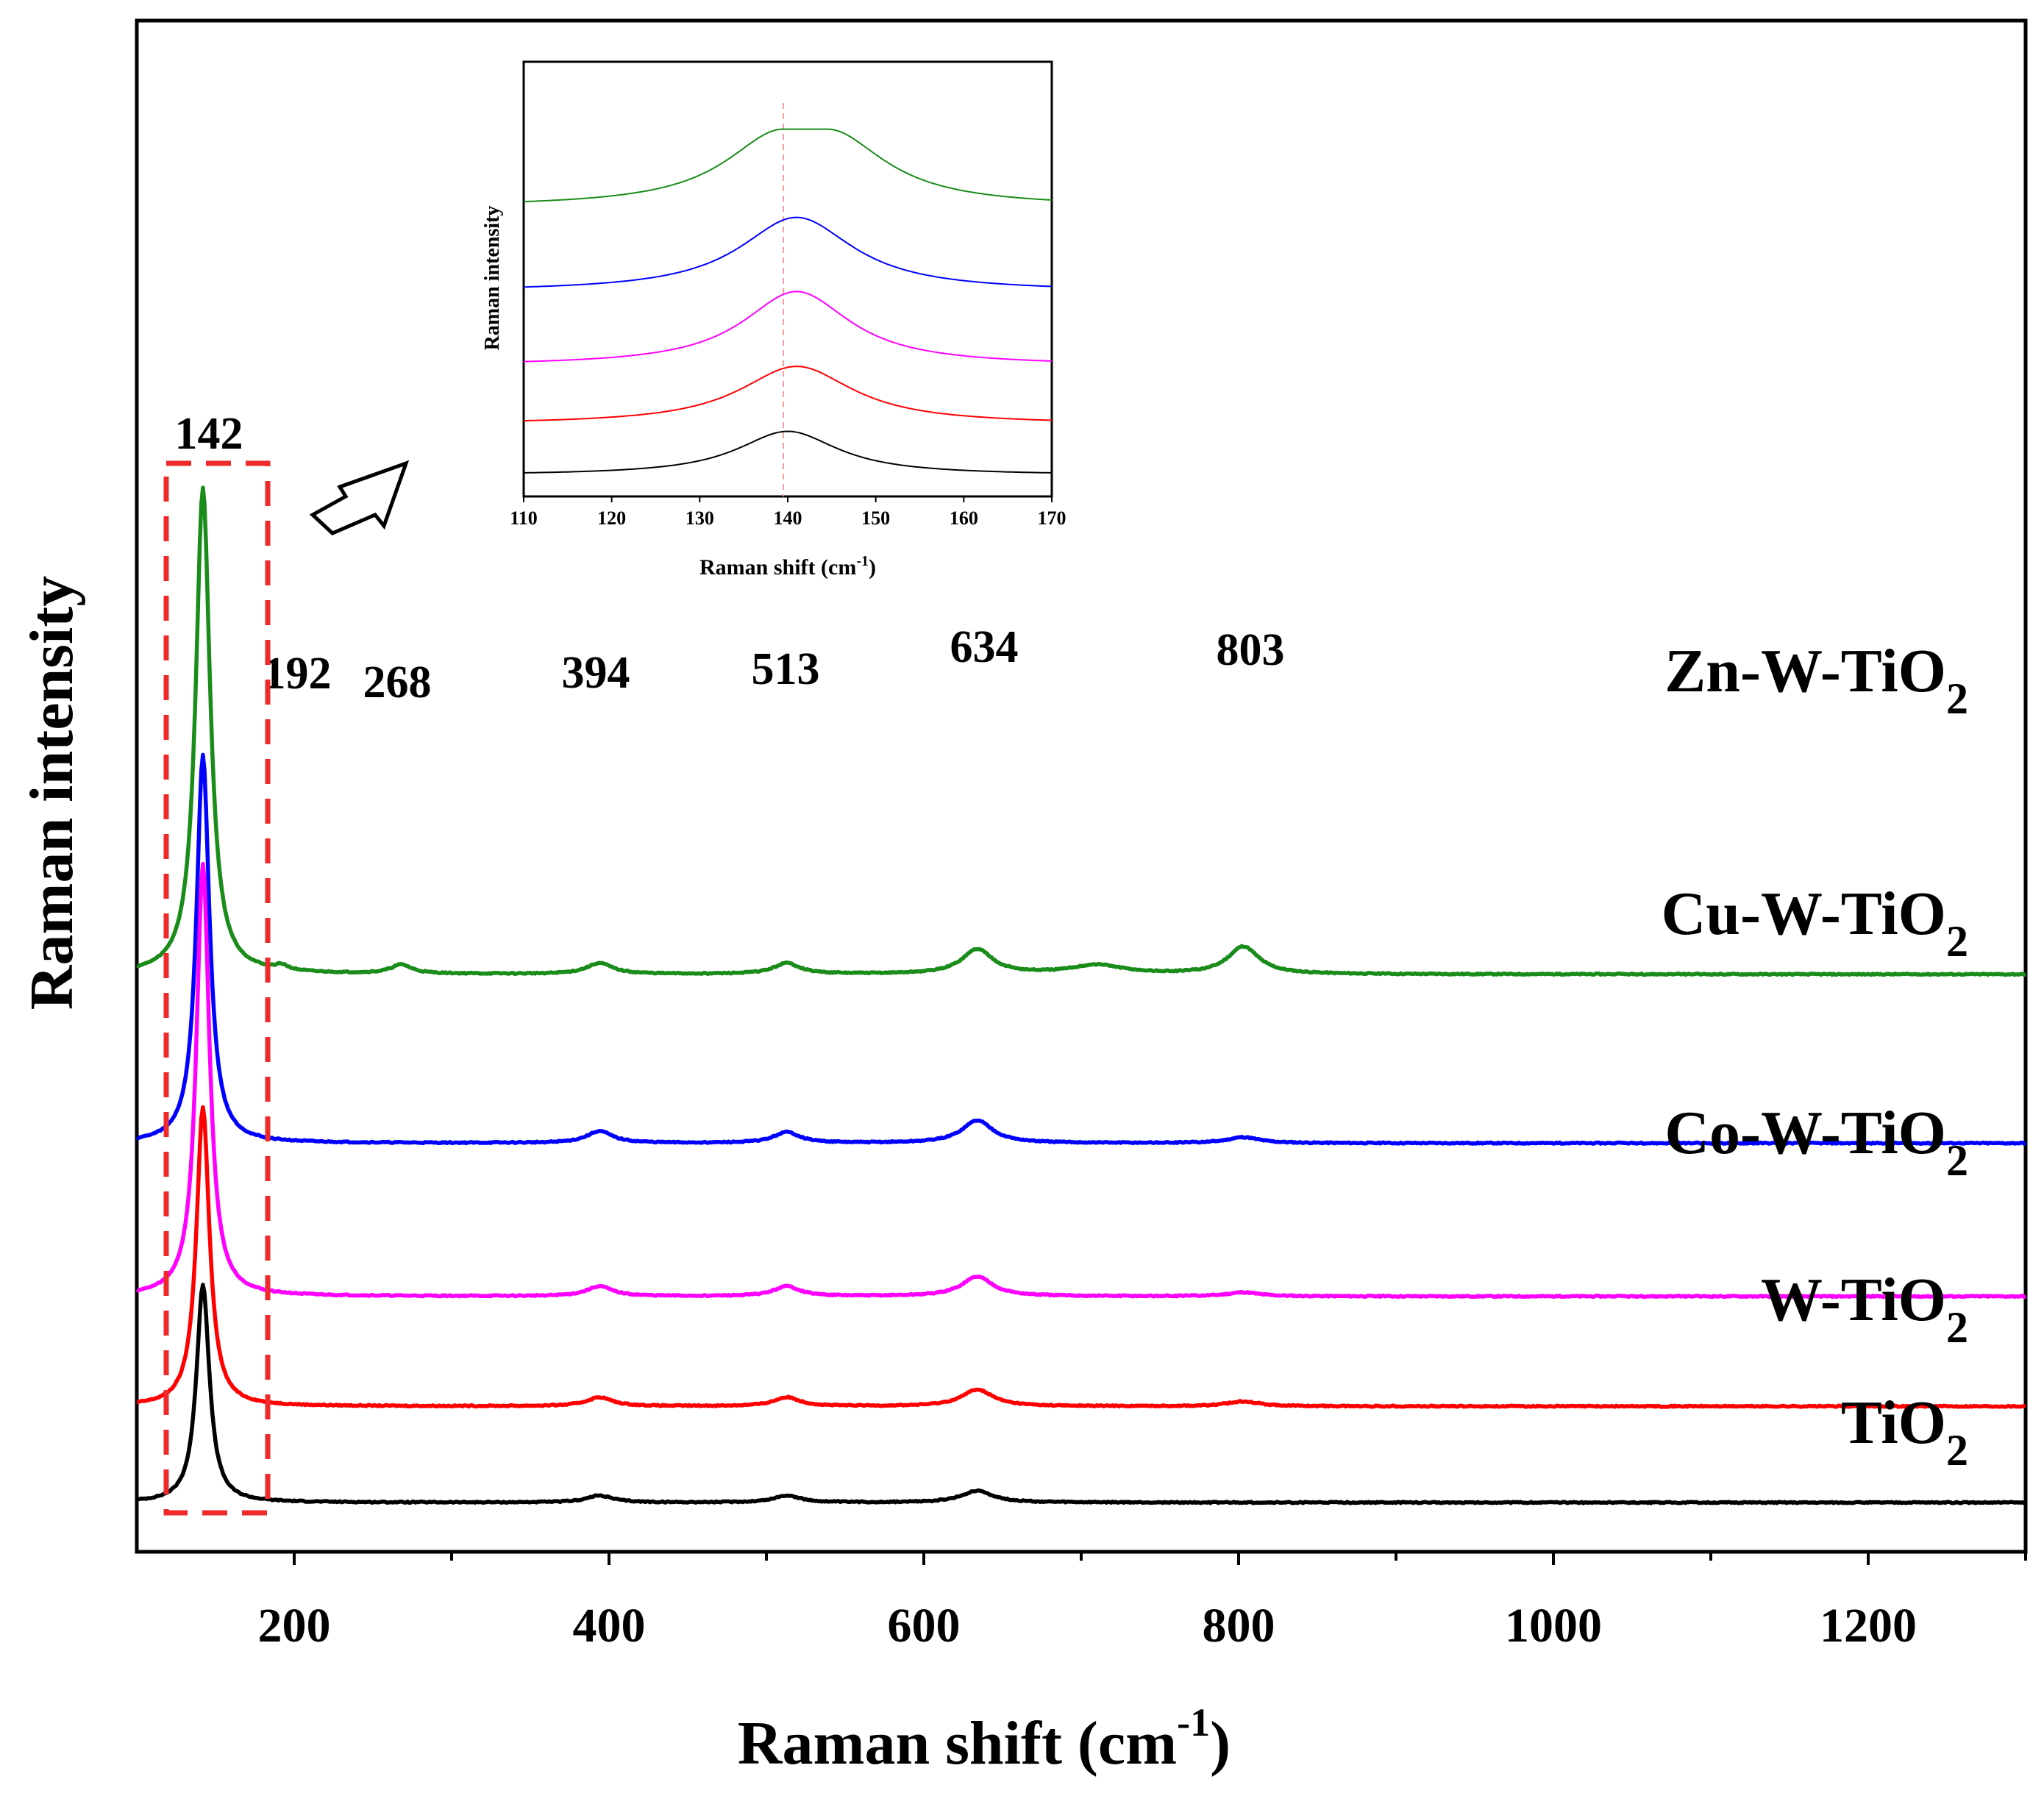 The height and width of the screenshot is (1807, 2044). I want to click on series-label: W-TiO2, so click(1864, 1309).